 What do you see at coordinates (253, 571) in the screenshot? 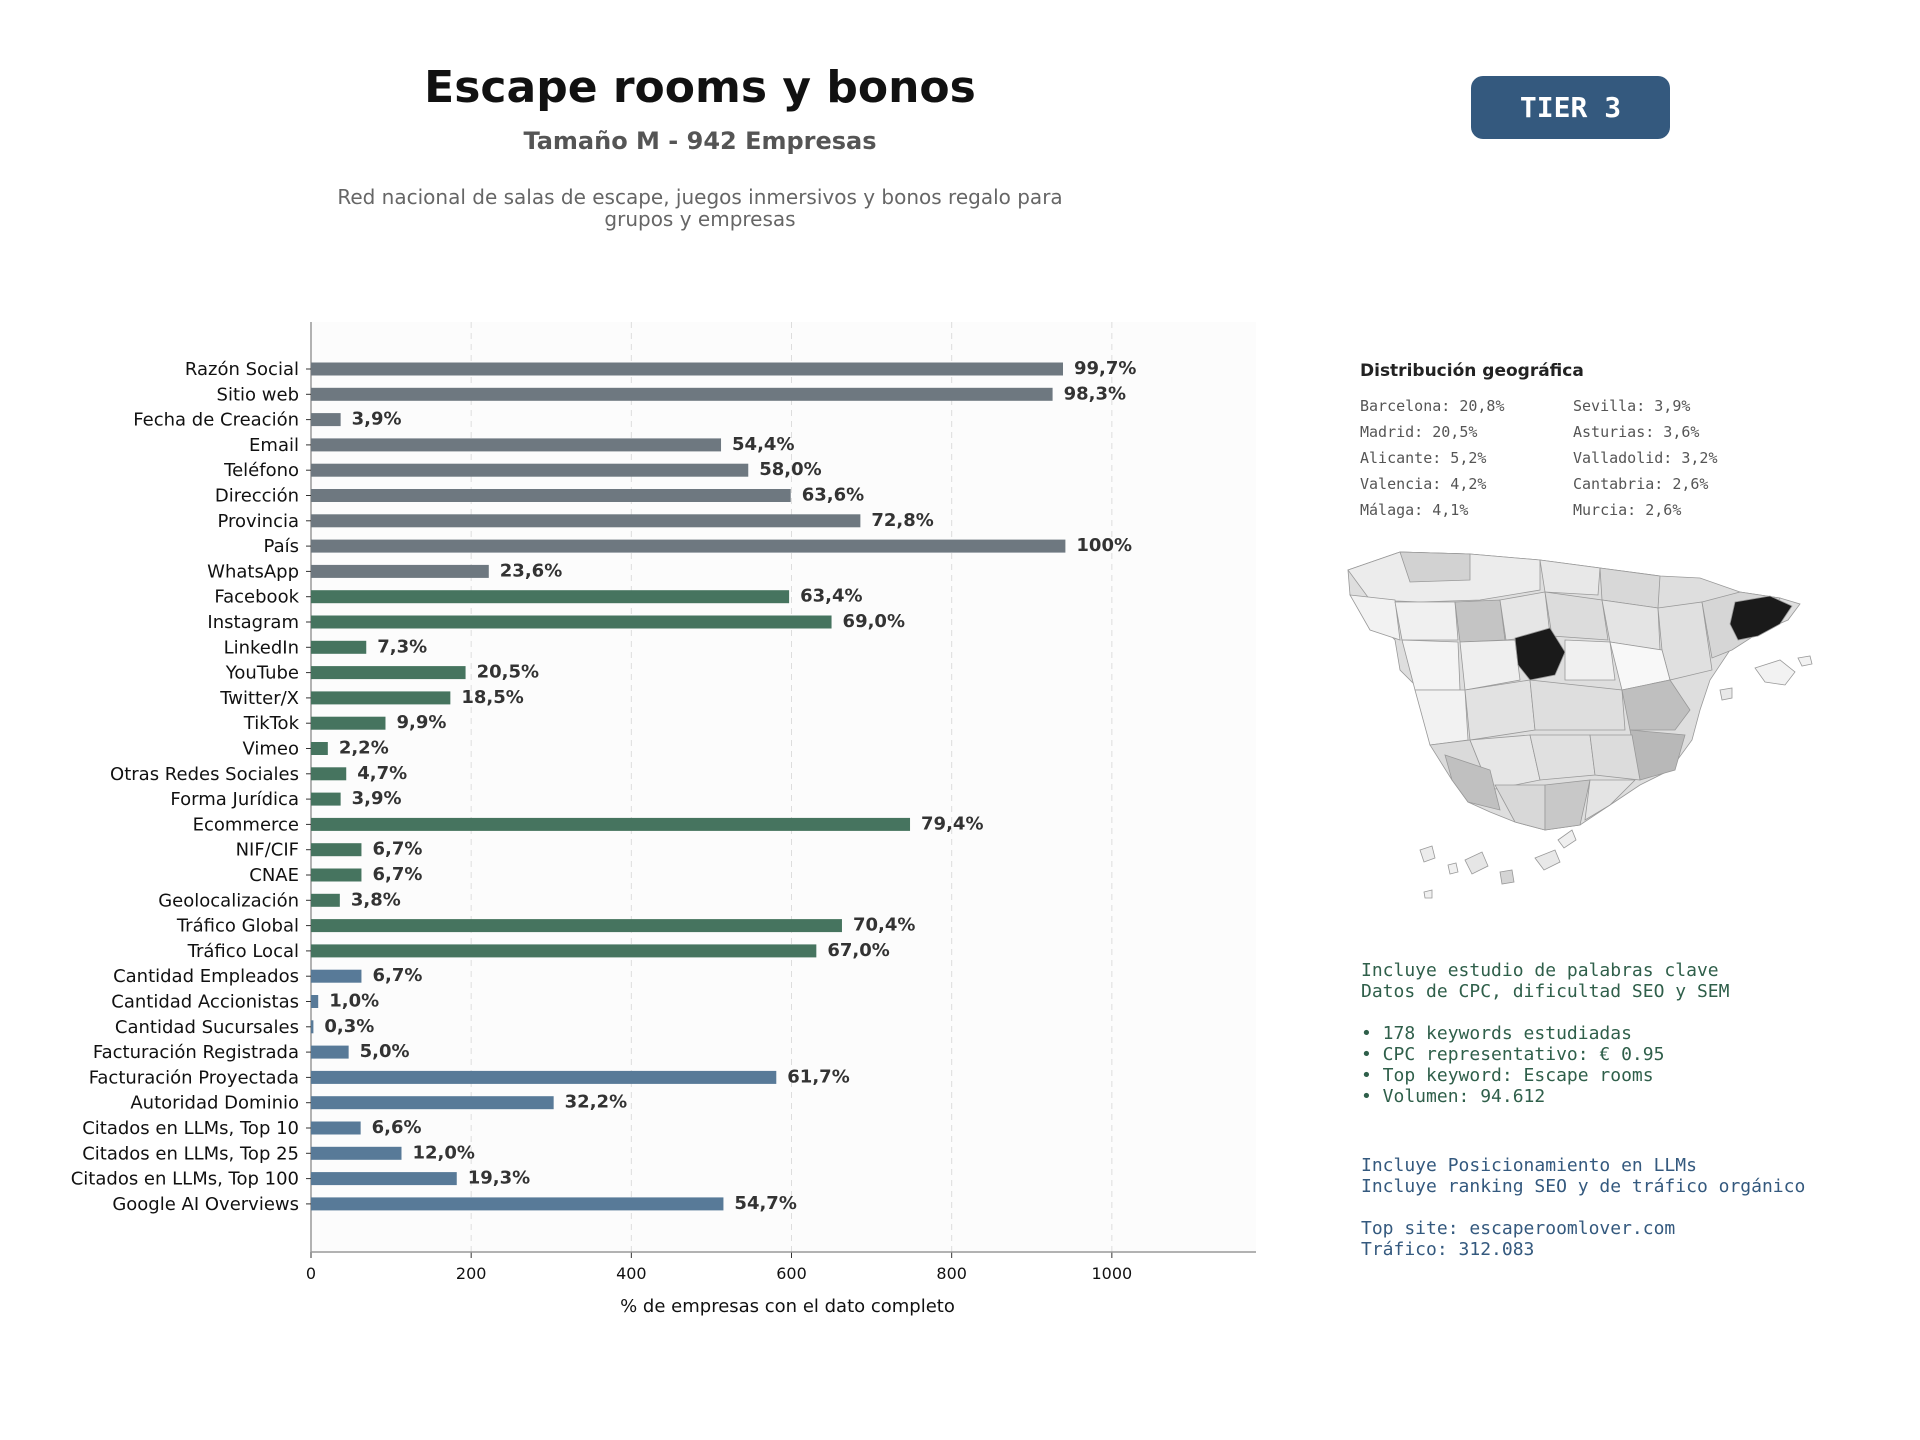
I see `category-label: WhatsApp` at bounding box center [253, 571].